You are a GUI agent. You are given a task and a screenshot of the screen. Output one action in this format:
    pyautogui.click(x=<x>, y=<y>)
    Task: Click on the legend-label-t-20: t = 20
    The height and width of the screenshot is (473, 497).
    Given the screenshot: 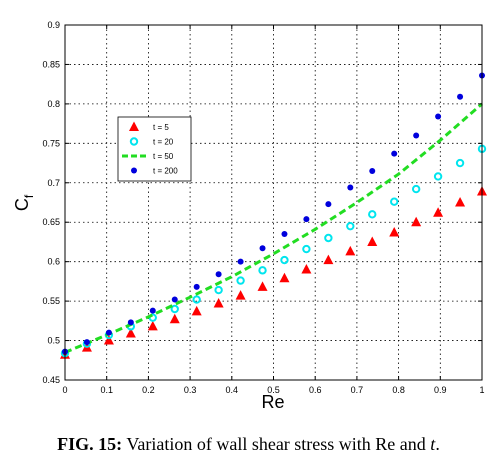 What is the action you would take?
    pyautogui.click(x=163, y=142)
    